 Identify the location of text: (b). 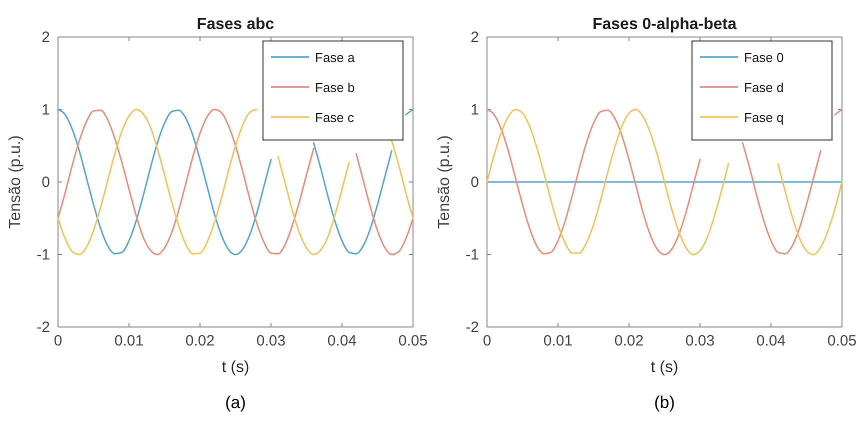
(664, 402).